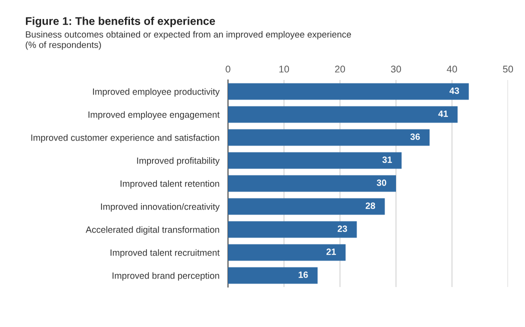 The image size is (525, 327). What do you see at coordinates (166, 276) in the screenshot?
I see `y-tick-label: Improved brand perception` at bounding box center [166, 276].